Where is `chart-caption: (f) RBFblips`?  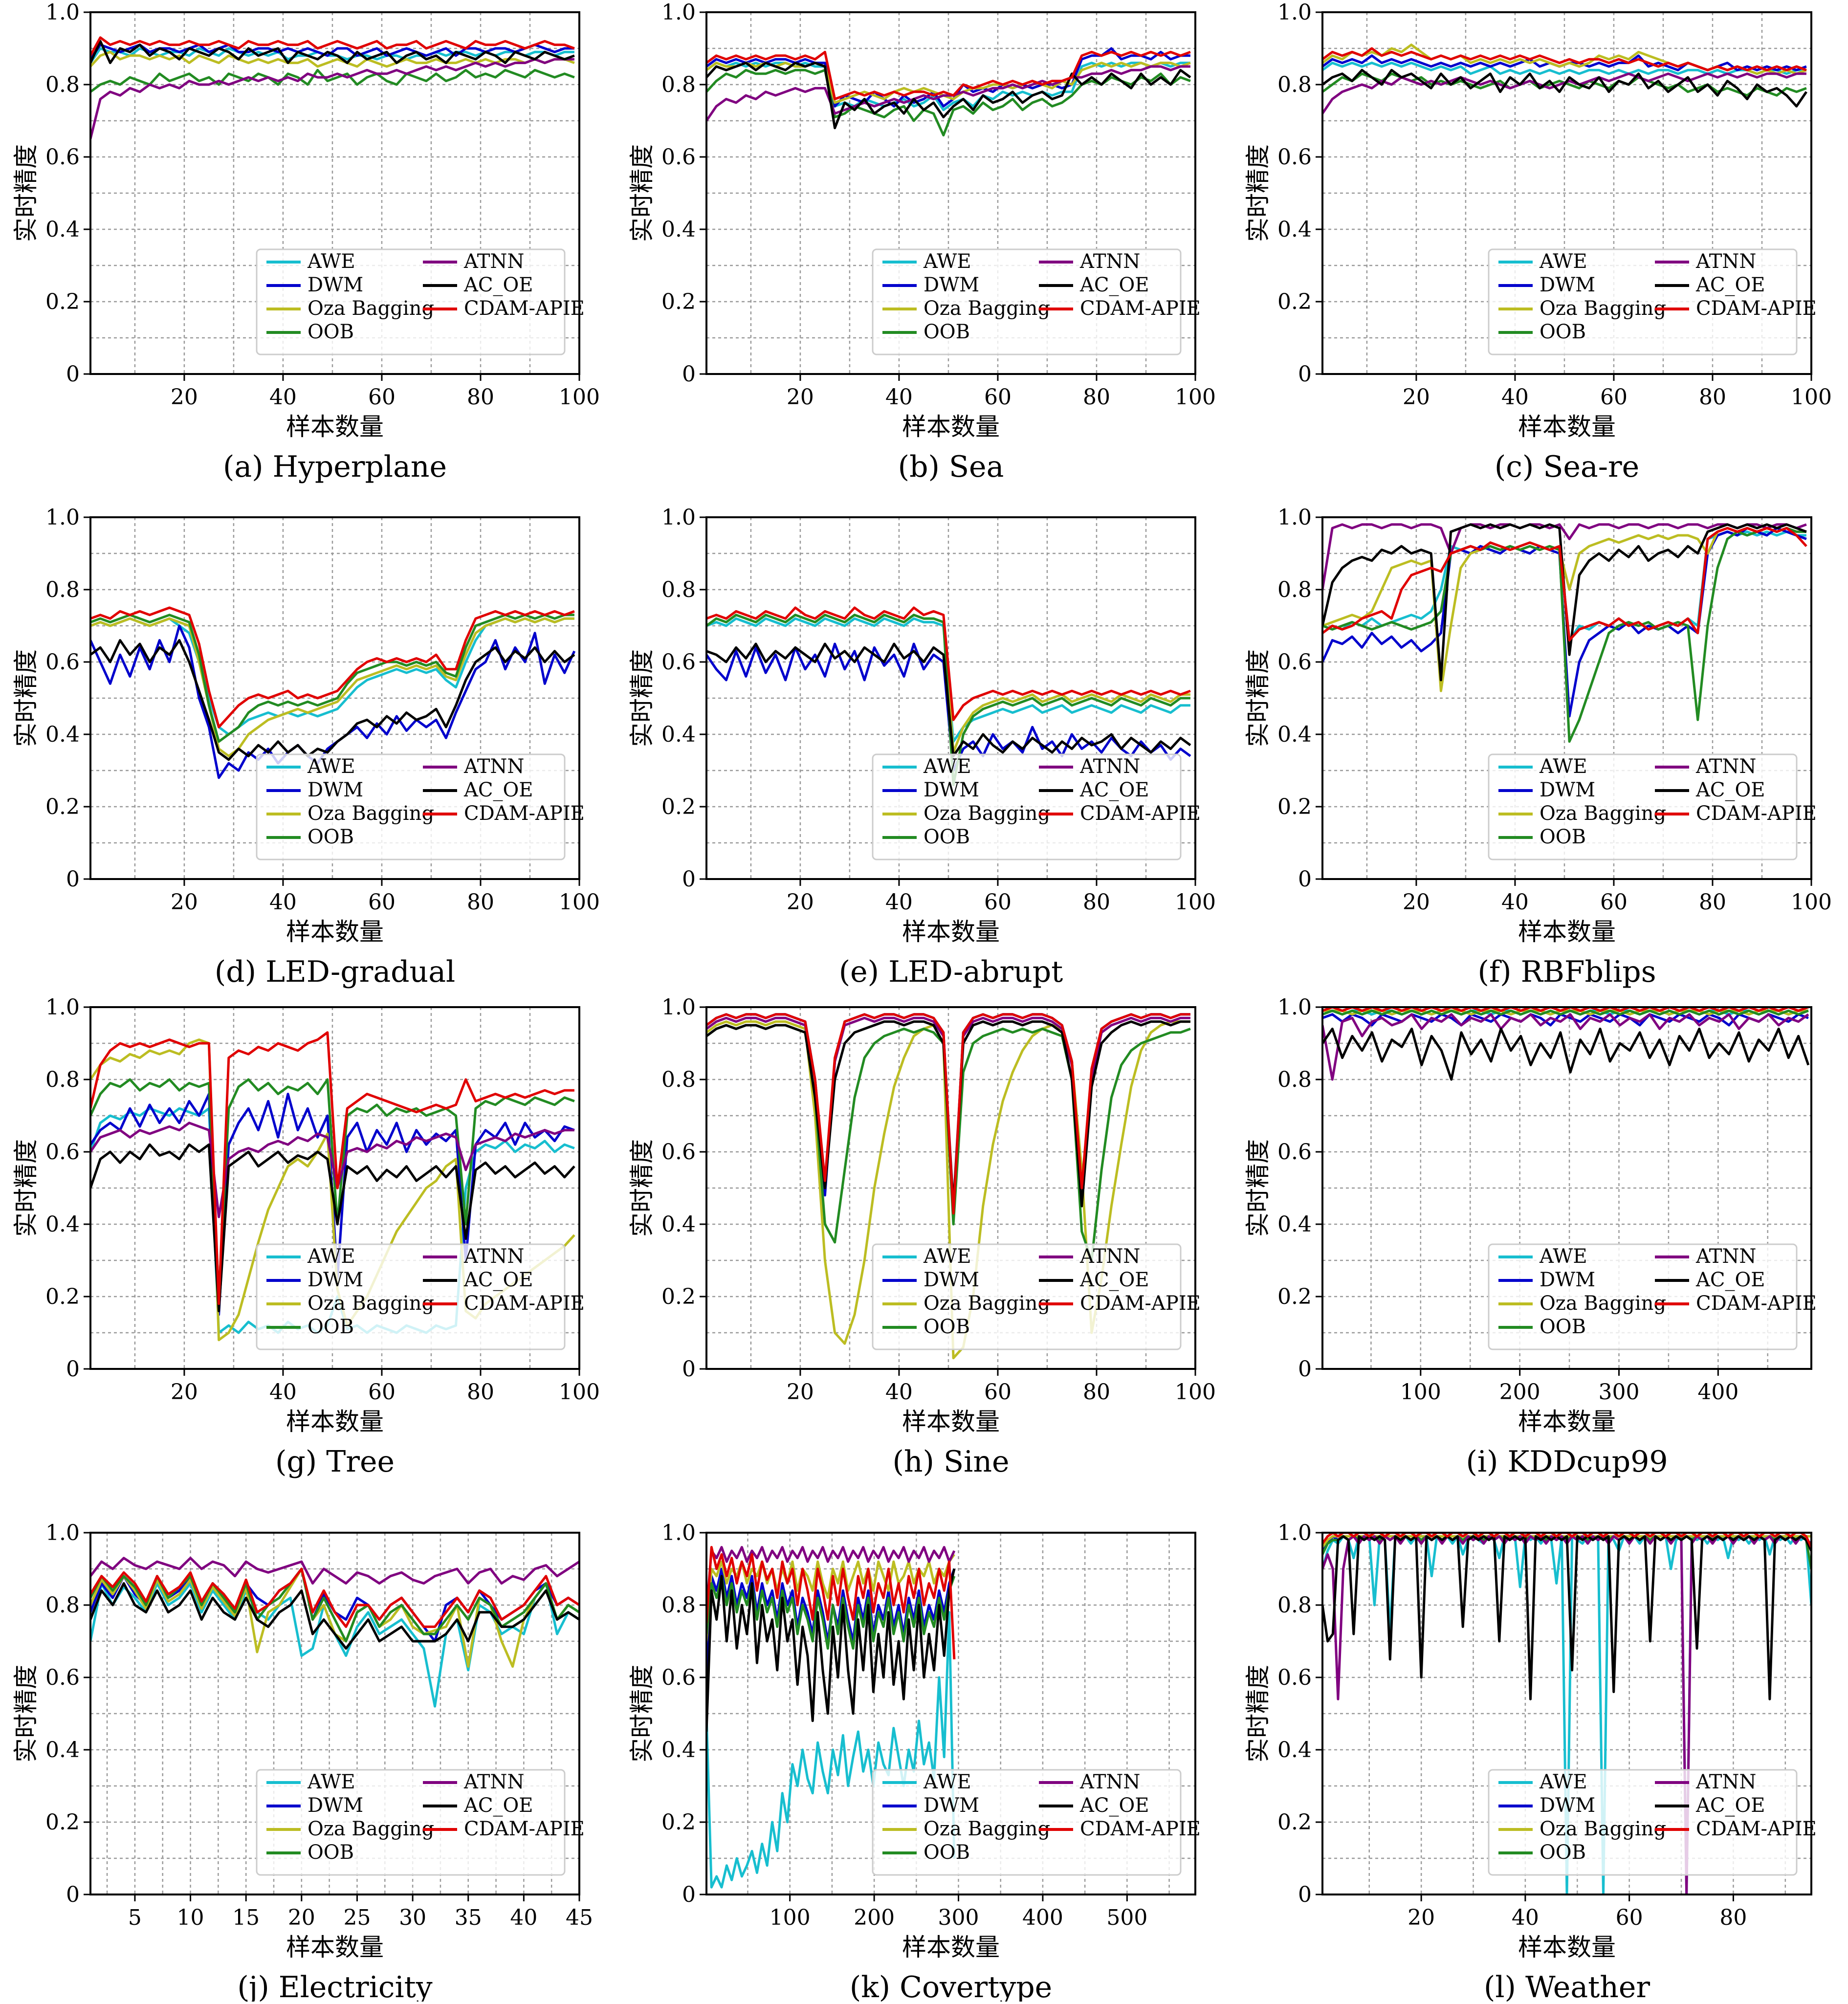 chart-caption: (f) RBFblips is located at coordinates (1567, 972).